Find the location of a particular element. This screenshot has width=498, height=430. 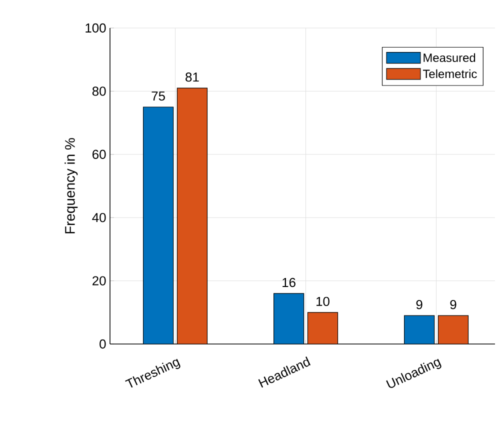

data-label: 75 is located at coordinates (158, 96).